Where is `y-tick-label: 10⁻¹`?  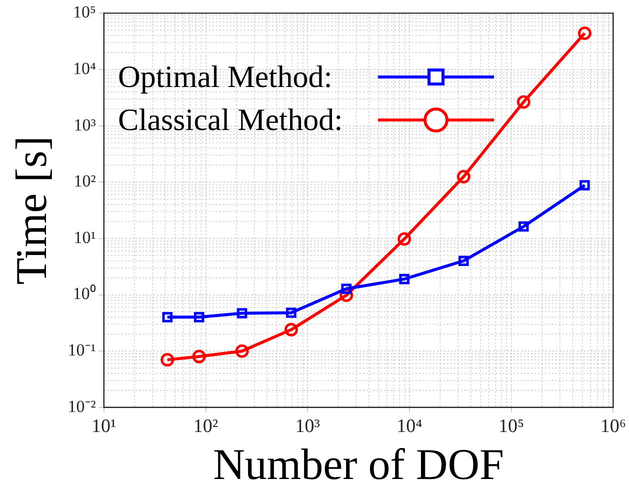
y-tick-label: 10⁻¹ is located at coordinates (82, 350).